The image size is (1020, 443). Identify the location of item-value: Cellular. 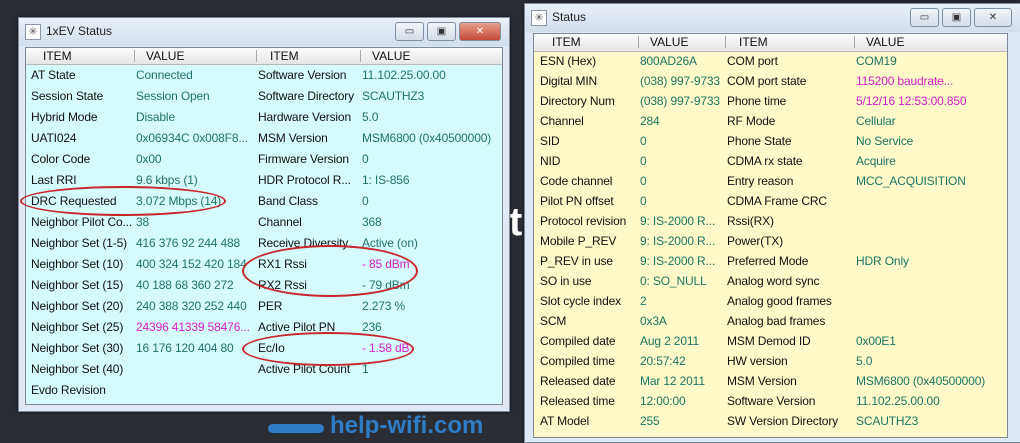
(876, 121).